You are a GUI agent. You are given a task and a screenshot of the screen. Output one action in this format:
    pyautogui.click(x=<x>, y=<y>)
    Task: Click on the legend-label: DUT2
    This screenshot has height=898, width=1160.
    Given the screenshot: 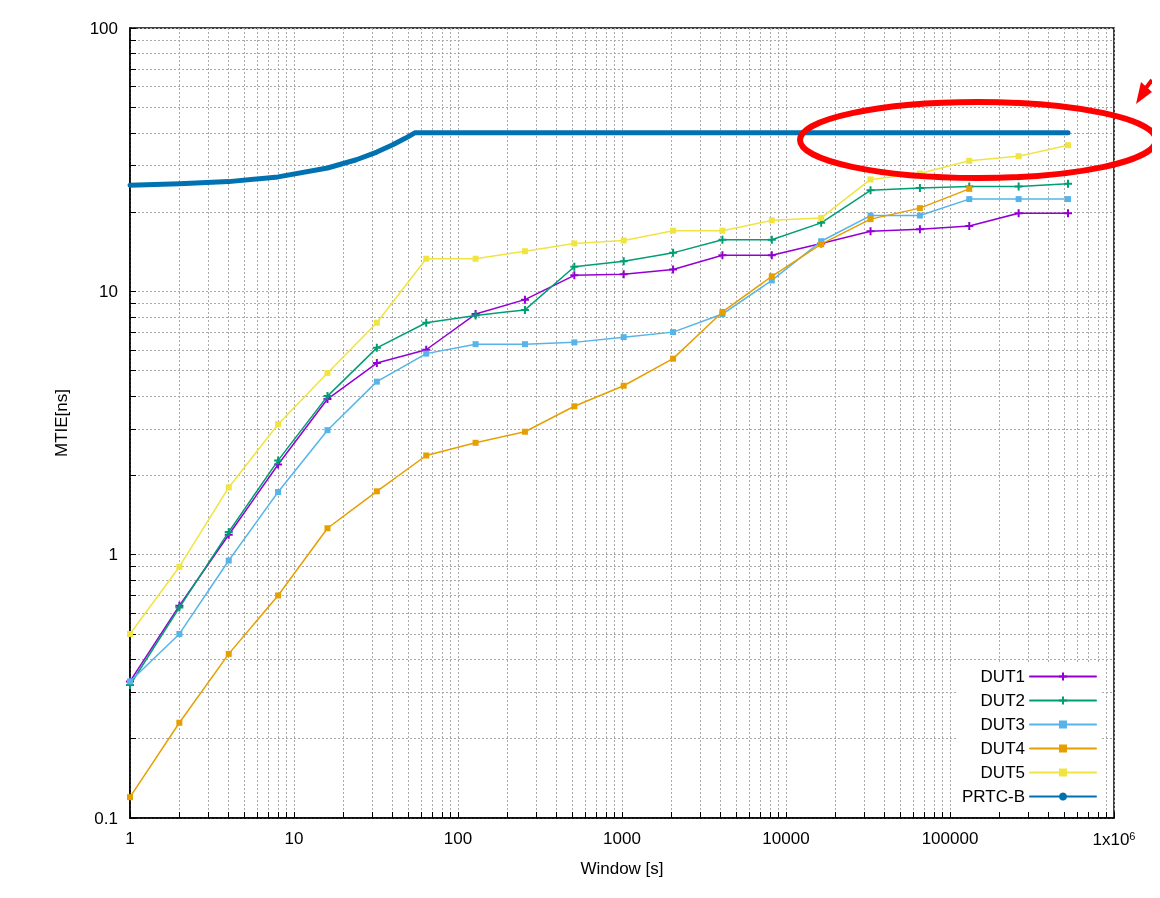 What is the action you would take?
    pyautogui.click(x=1002, y=700)
    